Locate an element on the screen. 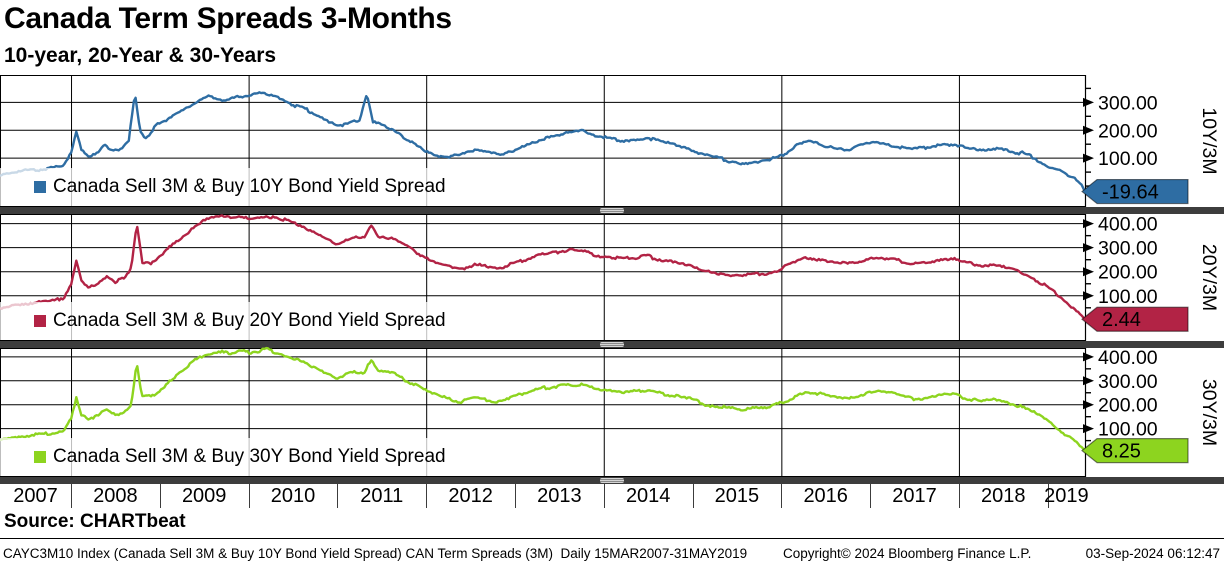 The height and width of the screenshot is (566, 1224). svg-text: 2.44 is located at coordinates (1121, 320).